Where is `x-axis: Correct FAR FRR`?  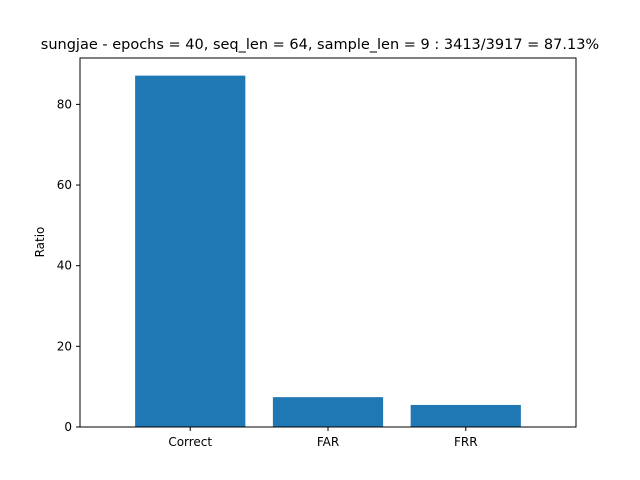 x-axis: Correct FAR FRR is located at coordinates (323, 438).